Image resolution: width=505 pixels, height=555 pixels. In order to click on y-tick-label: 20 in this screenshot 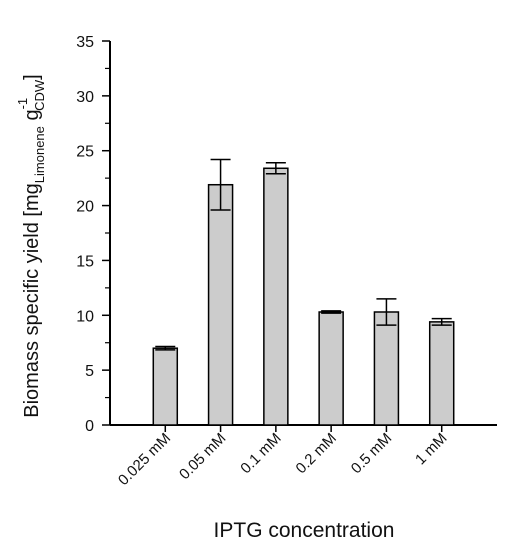, I will do `click(85, 207)`.